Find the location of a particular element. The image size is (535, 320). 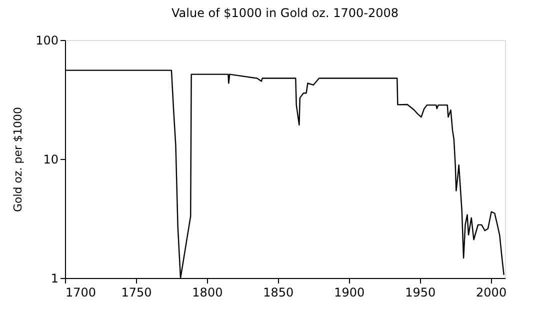

y-axis-title: Gold oz. per $1000 is located at coordinates (18, 159).